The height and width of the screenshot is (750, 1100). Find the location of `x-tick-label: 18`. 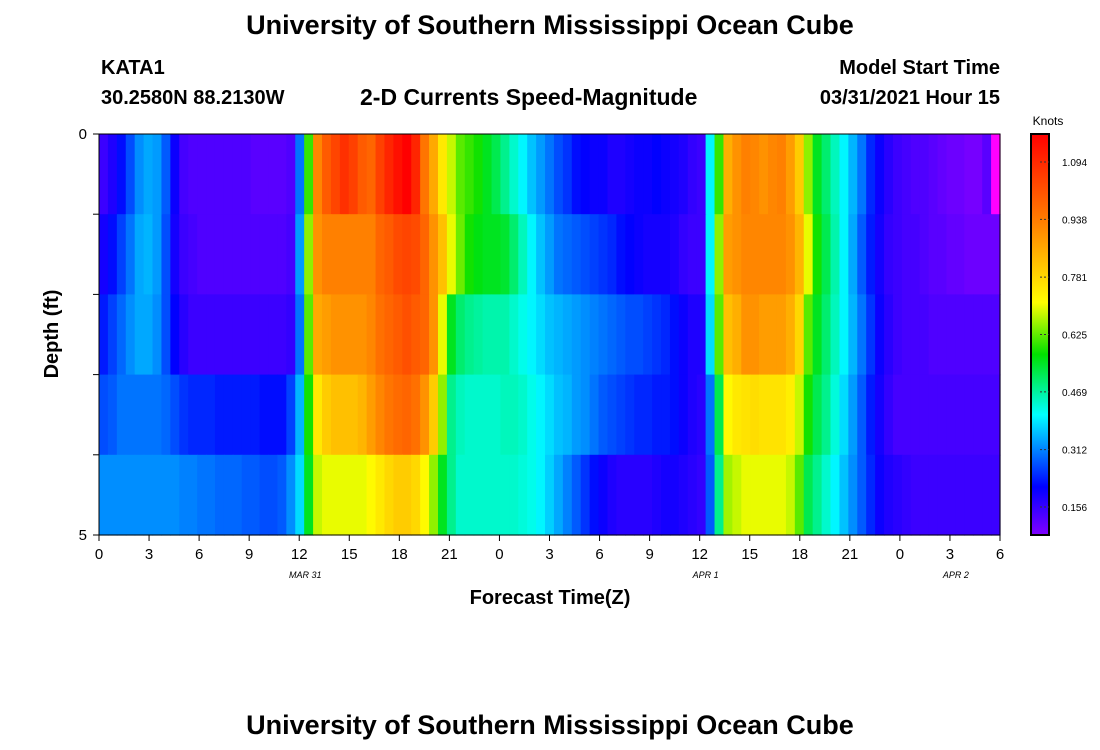

x-tick-label: 18 is located at coordinates (399, 554).